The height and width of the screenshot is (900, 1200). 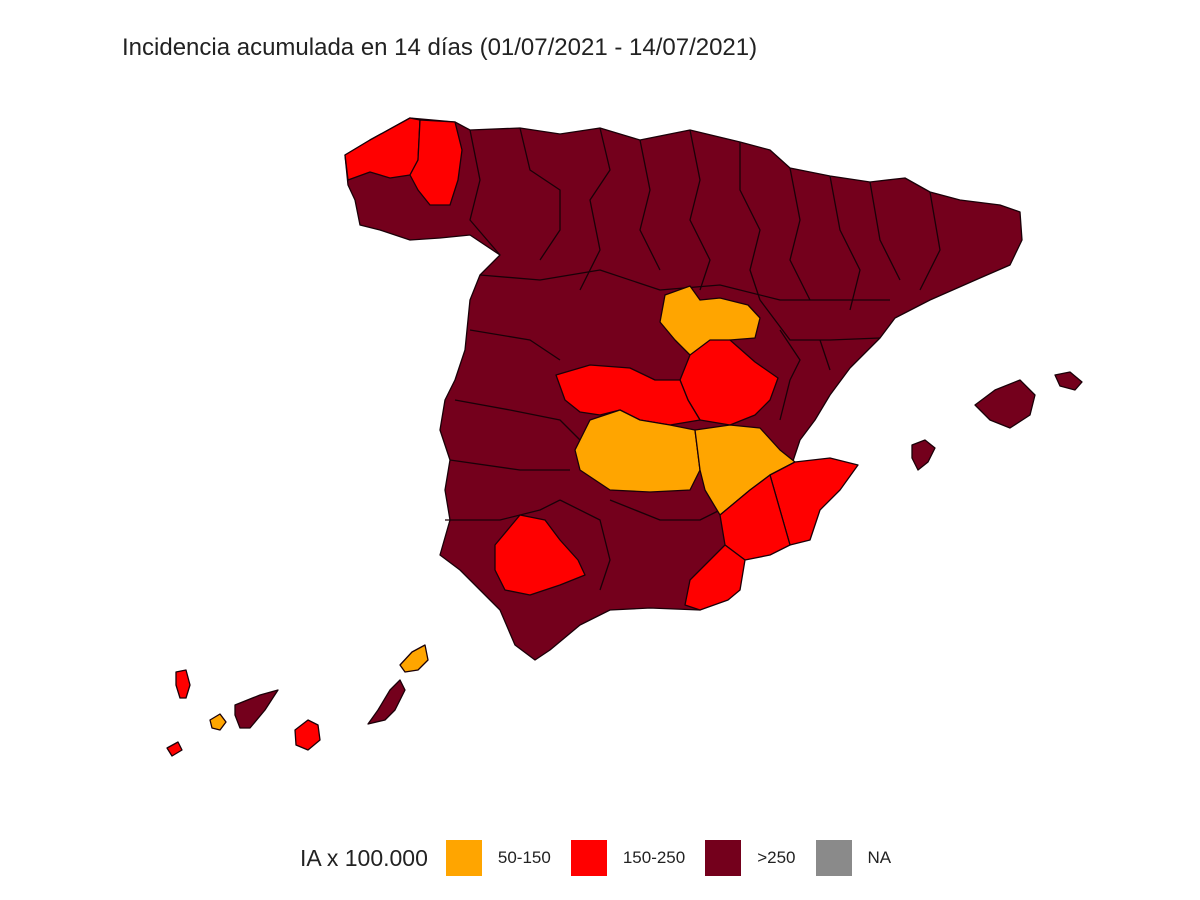 What do you see at coordinates (923, 455) in the screenshot?
I see `region-ibiza` at bounding box center [923, 455].